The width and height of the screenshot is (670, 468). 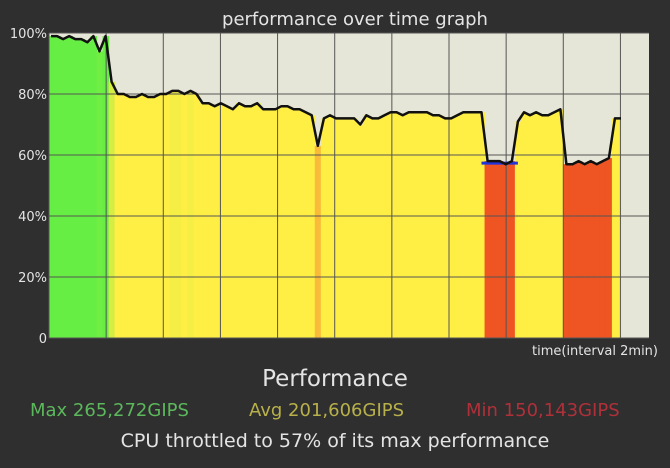 What do you see at coordinates (32, 278) in the screenshot?
I see `y-tick-label: 20%` at bounding box center [32, 278].